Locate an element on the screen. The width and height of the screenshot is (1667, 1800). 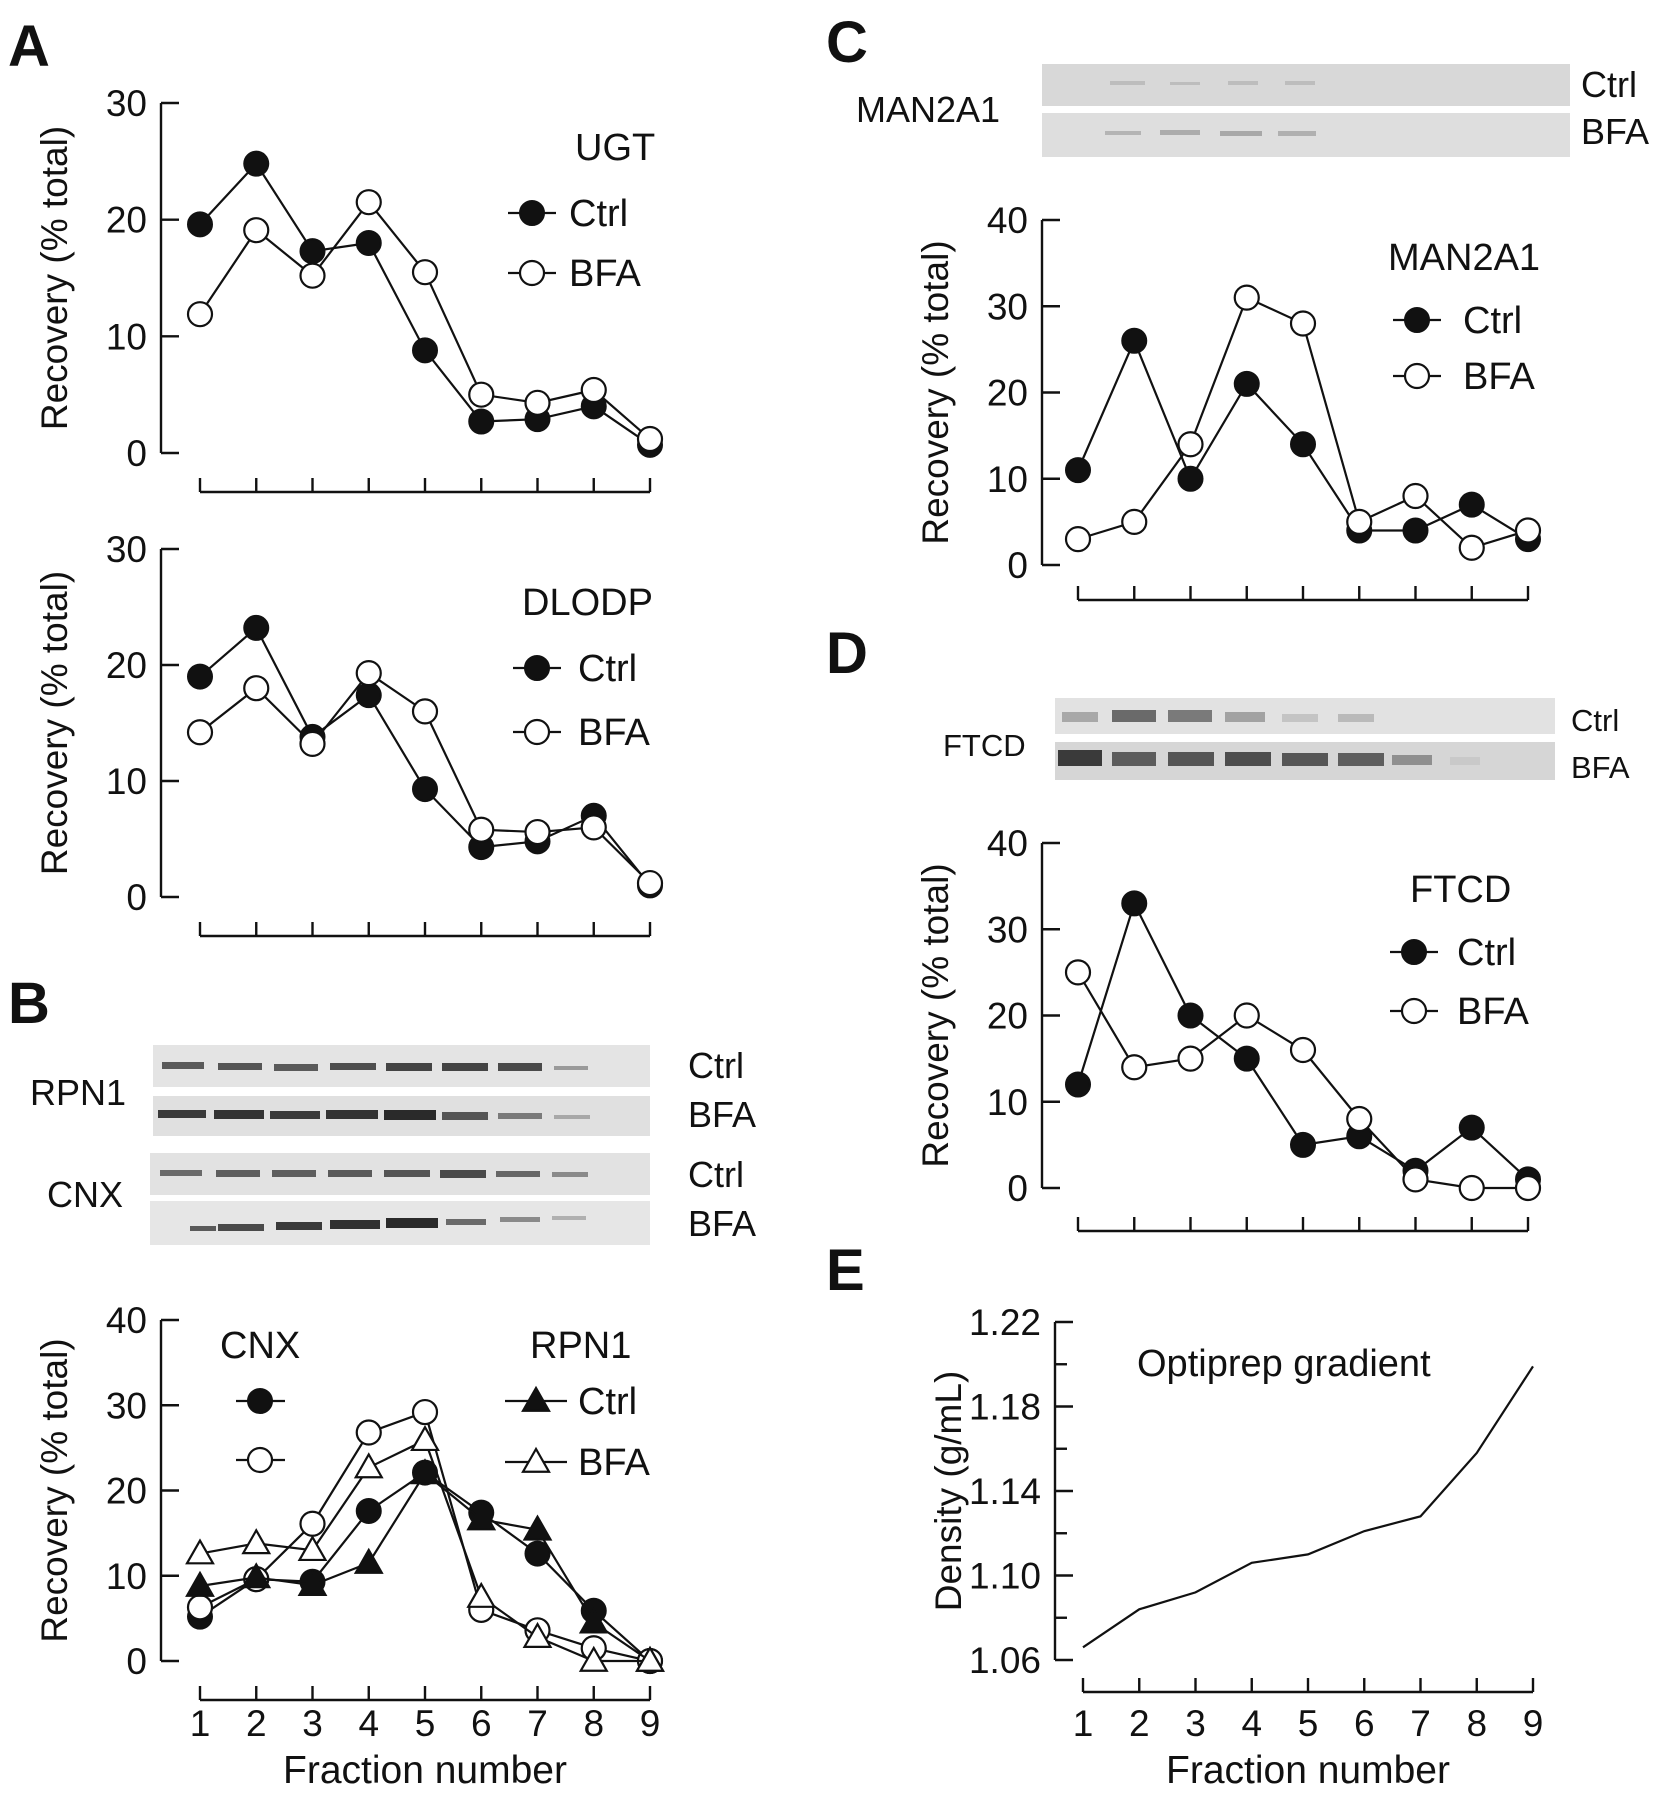
man2a1-y-tick-label: 0 is located at coordinates (1017, 565).